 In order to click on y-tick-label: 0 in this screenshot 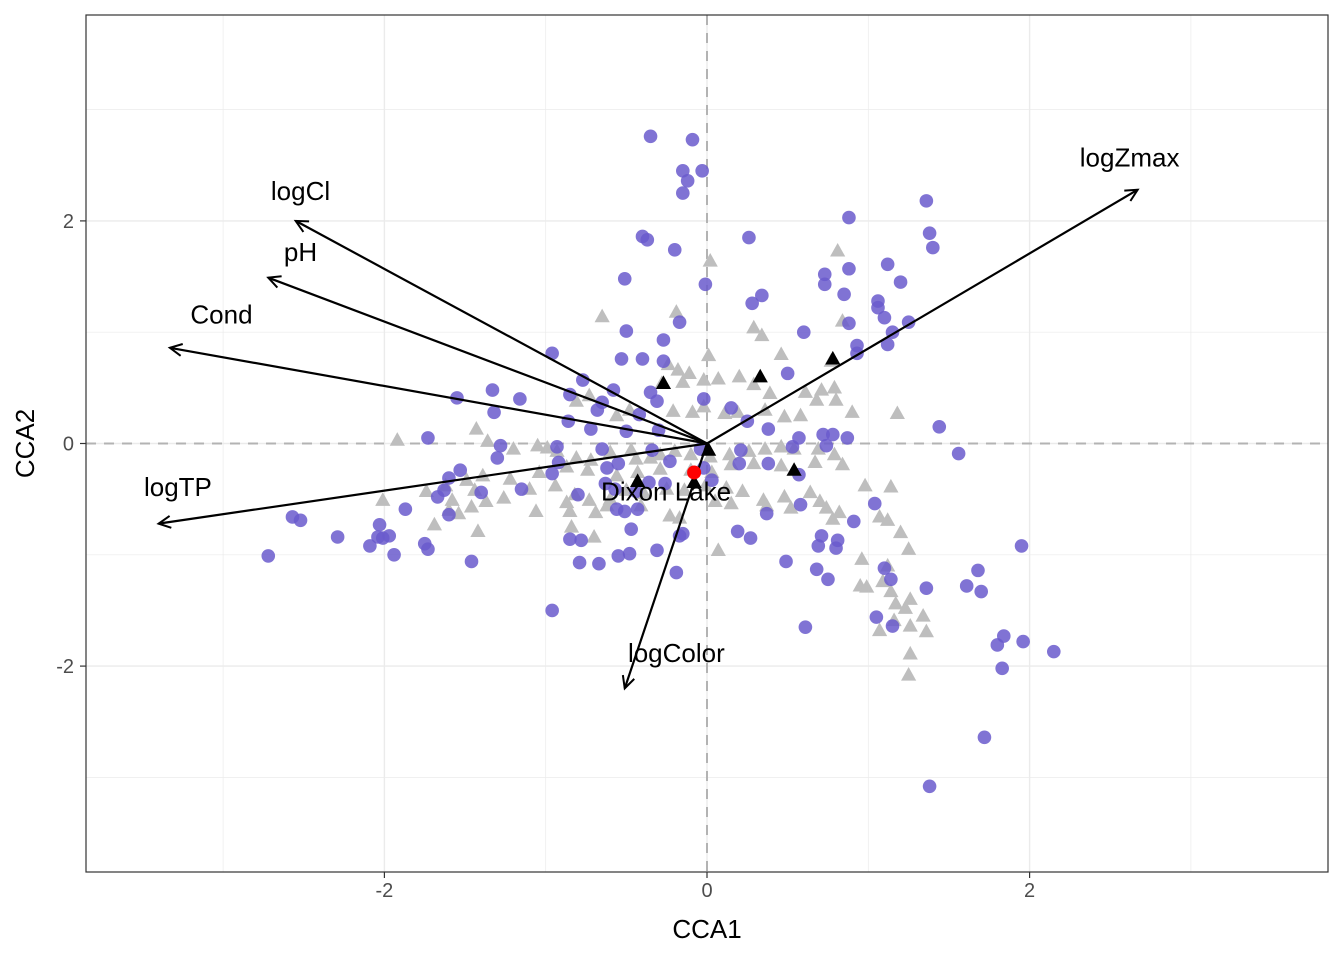, I will do `click(68, 445)`.